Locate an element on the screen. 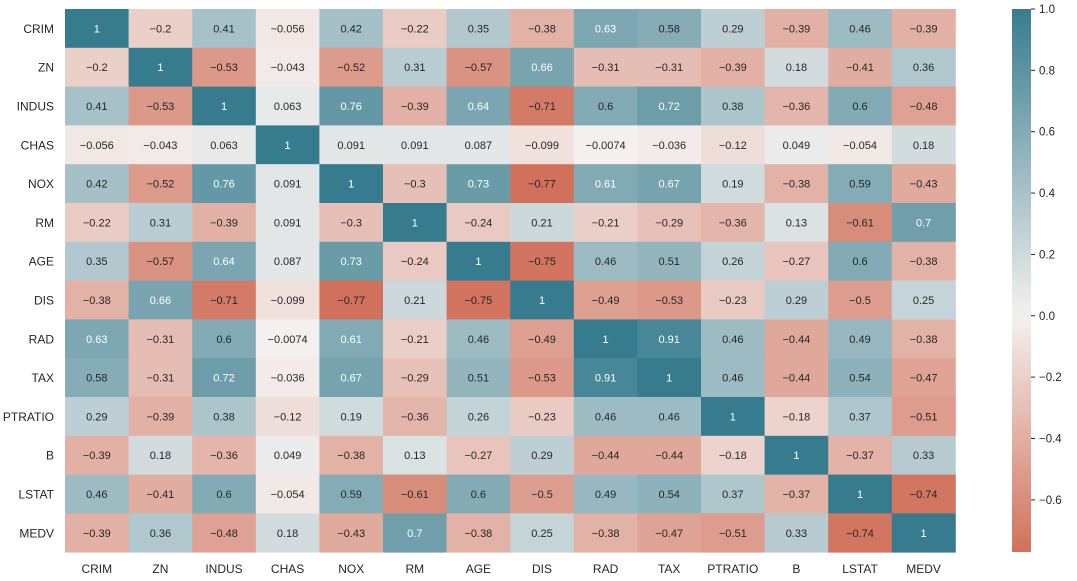 Image resolution: width=1077 pixels, height=581 pixels. heatmap-cell-age-lstat is located at coordinates (860, 261).